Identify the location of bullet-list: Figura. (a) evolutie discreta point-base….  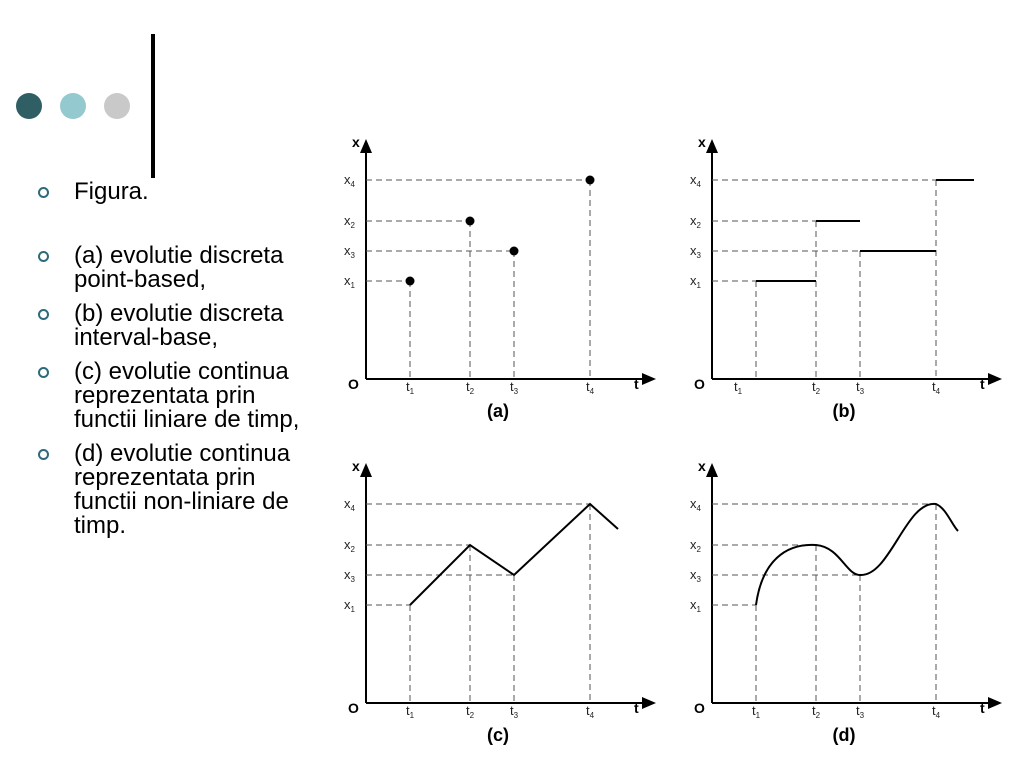
(173, 364).